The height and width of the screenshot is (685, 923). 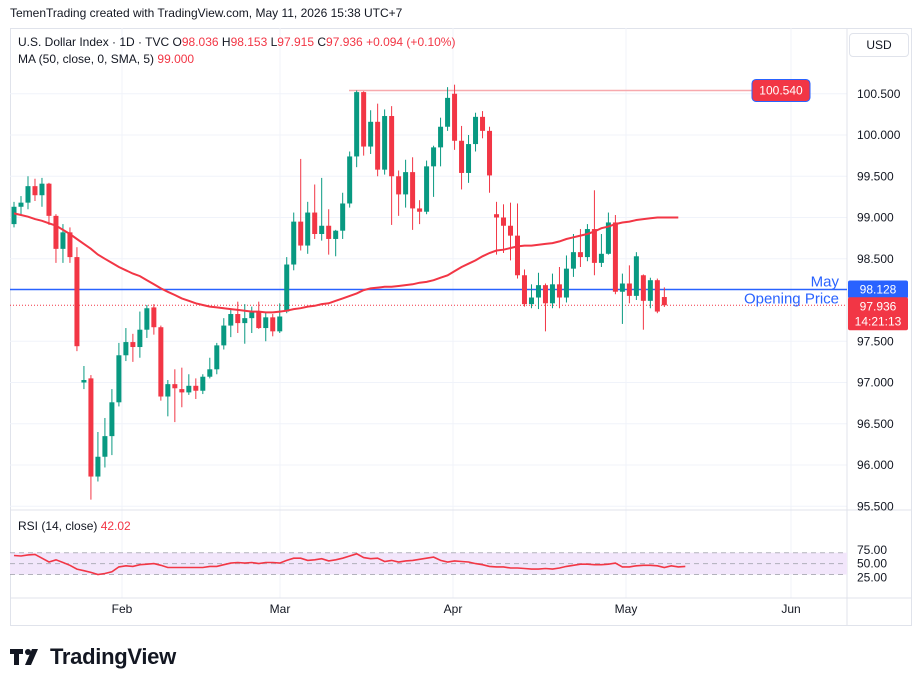 I want to click on rsi-tick-label: 75.00, so click(x=872, y=550).